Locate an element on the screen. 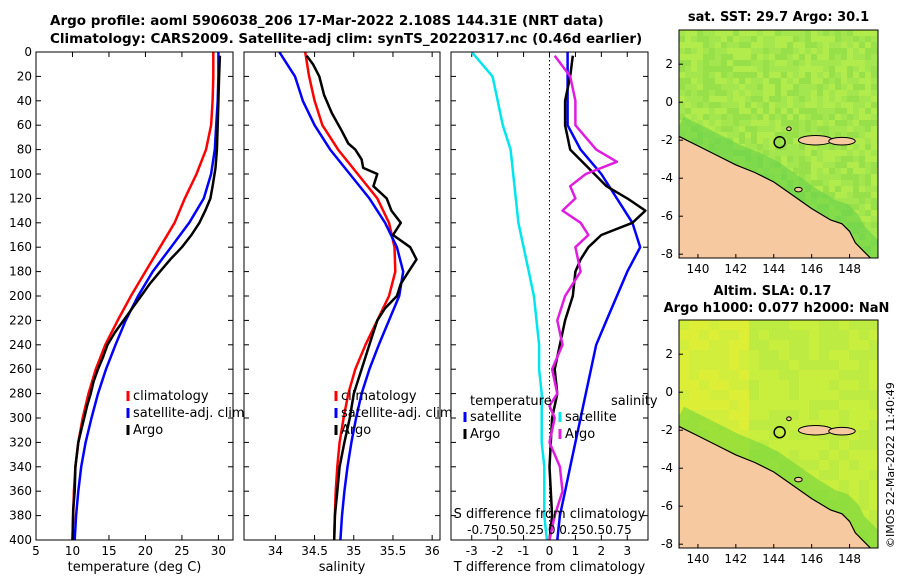  sla-map-xtick-label: 142 is located at coordinates (735, 559).